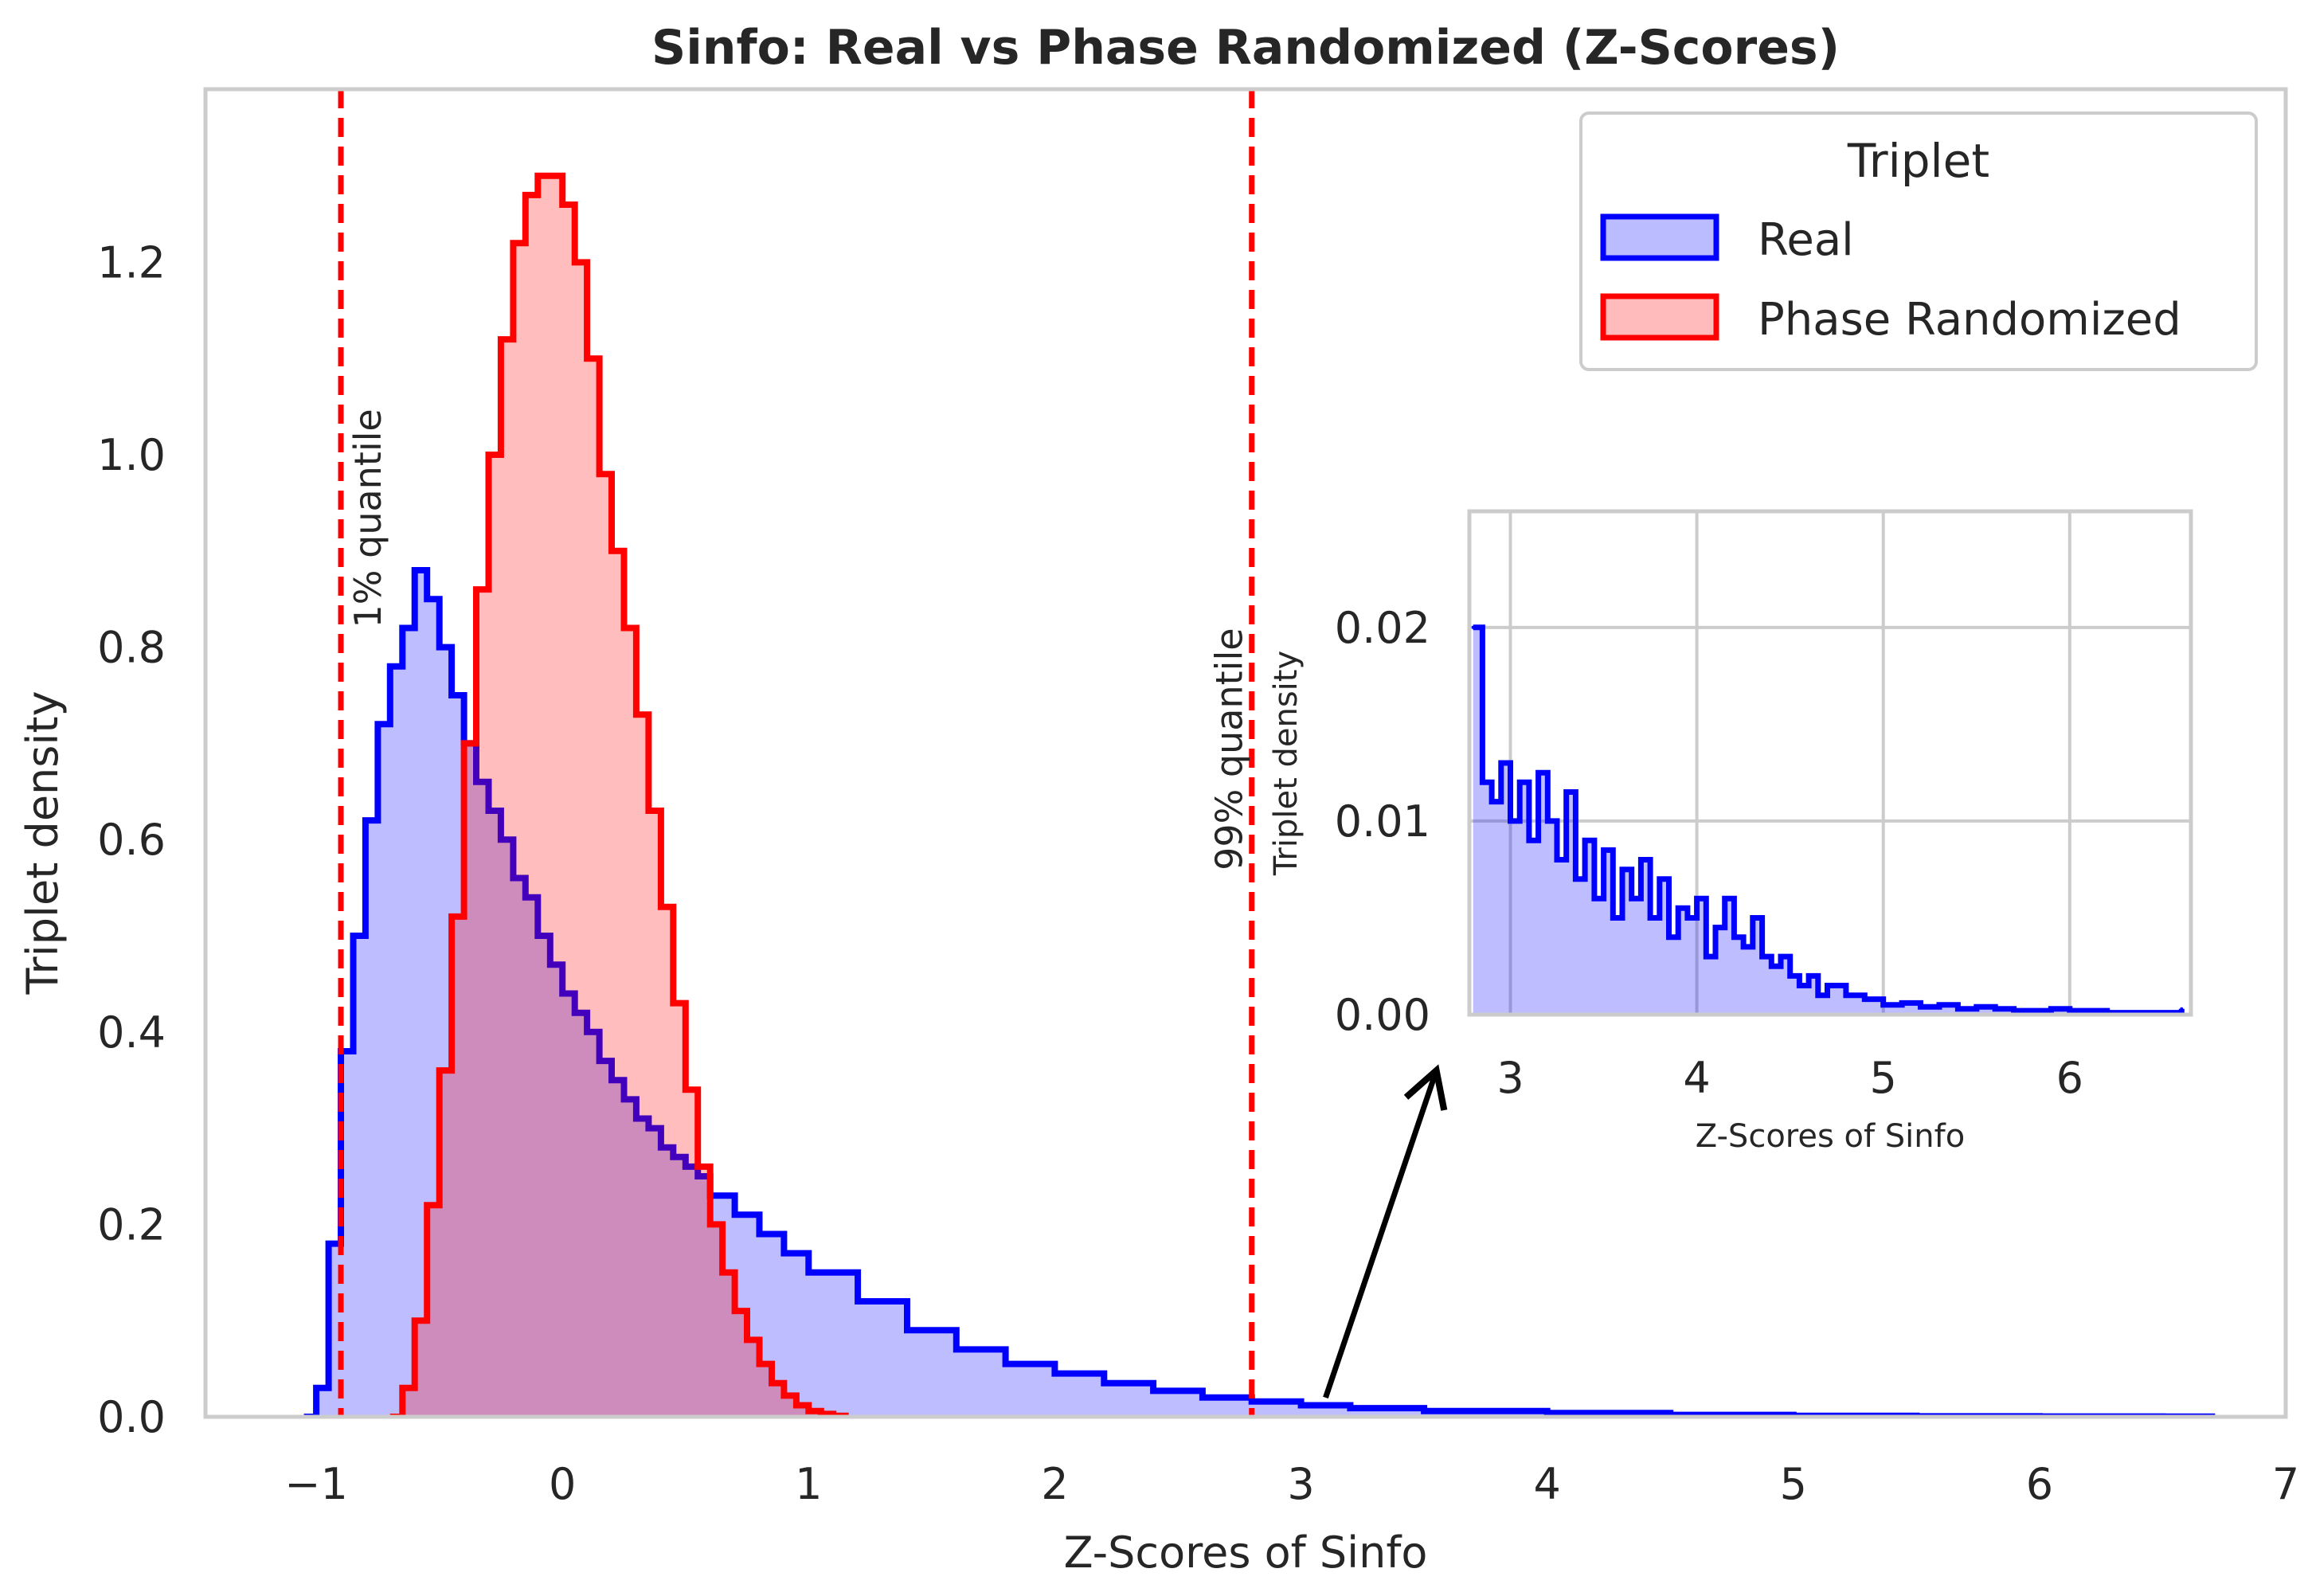 Image resolution: width=2308 pixels, height=1596 pixels. What do you see at coordinates (1229, 749) in the screenshot?
I see `quantile-99-label: 99% quantile` at bounding box center [1229, 749].